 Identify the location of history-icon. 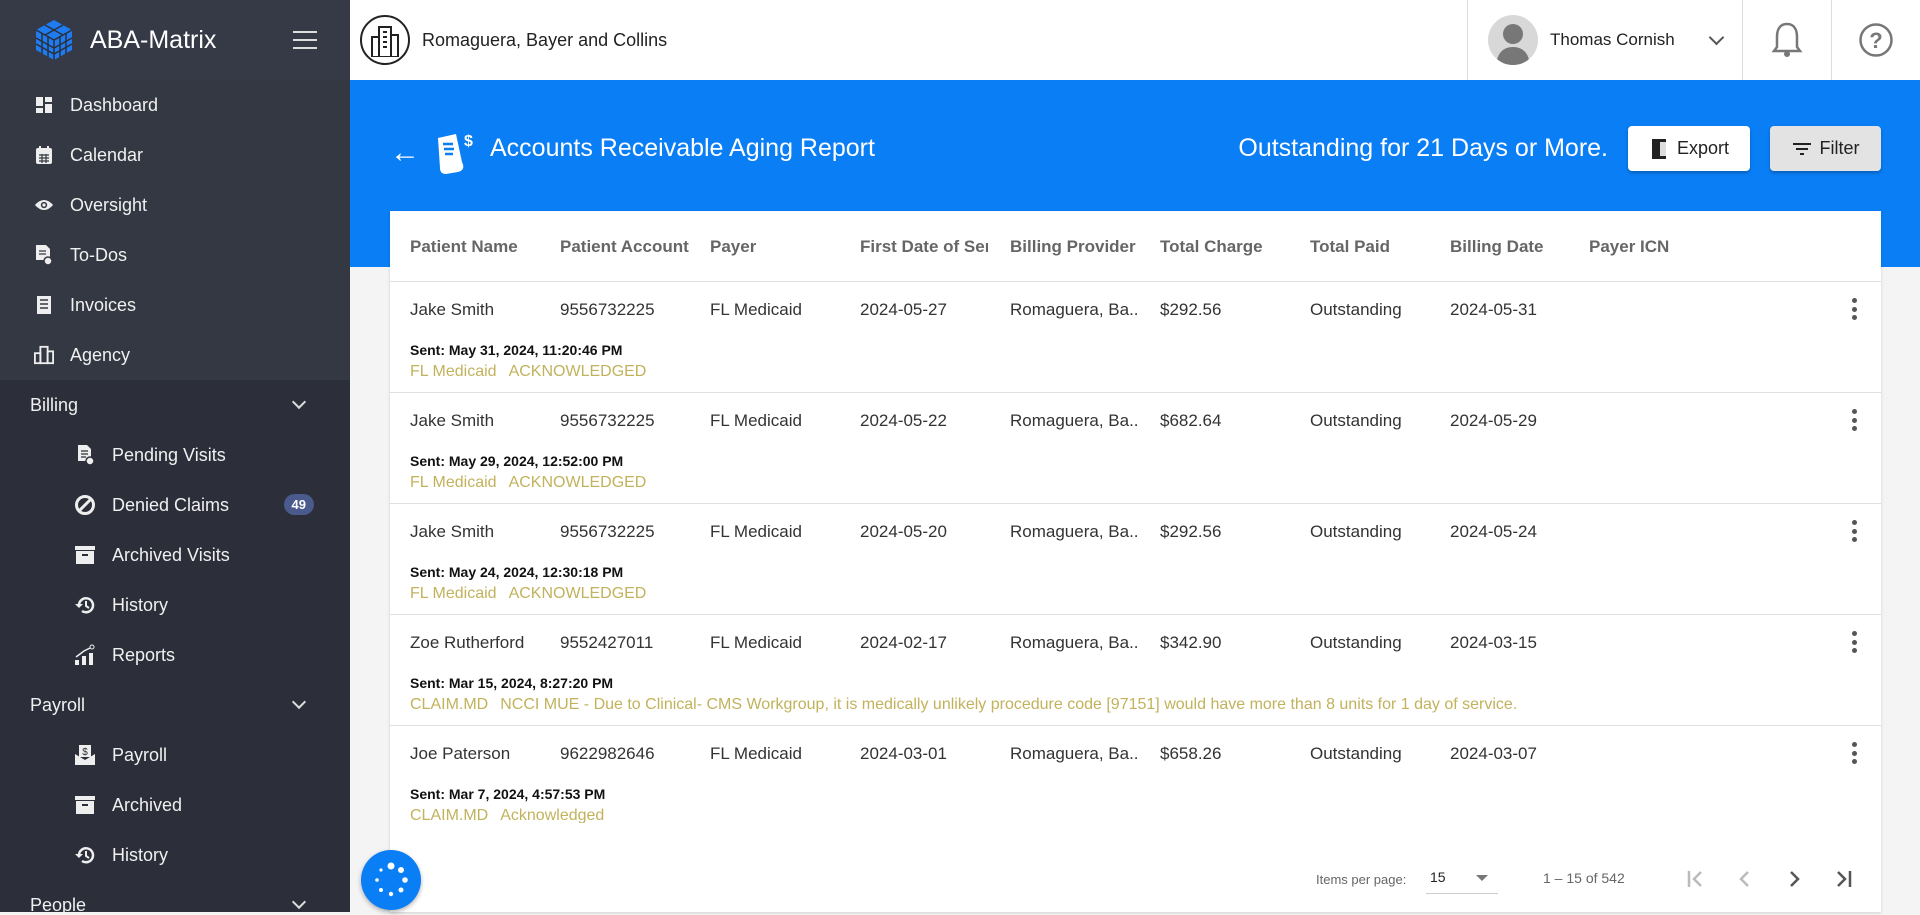
(85, 605).